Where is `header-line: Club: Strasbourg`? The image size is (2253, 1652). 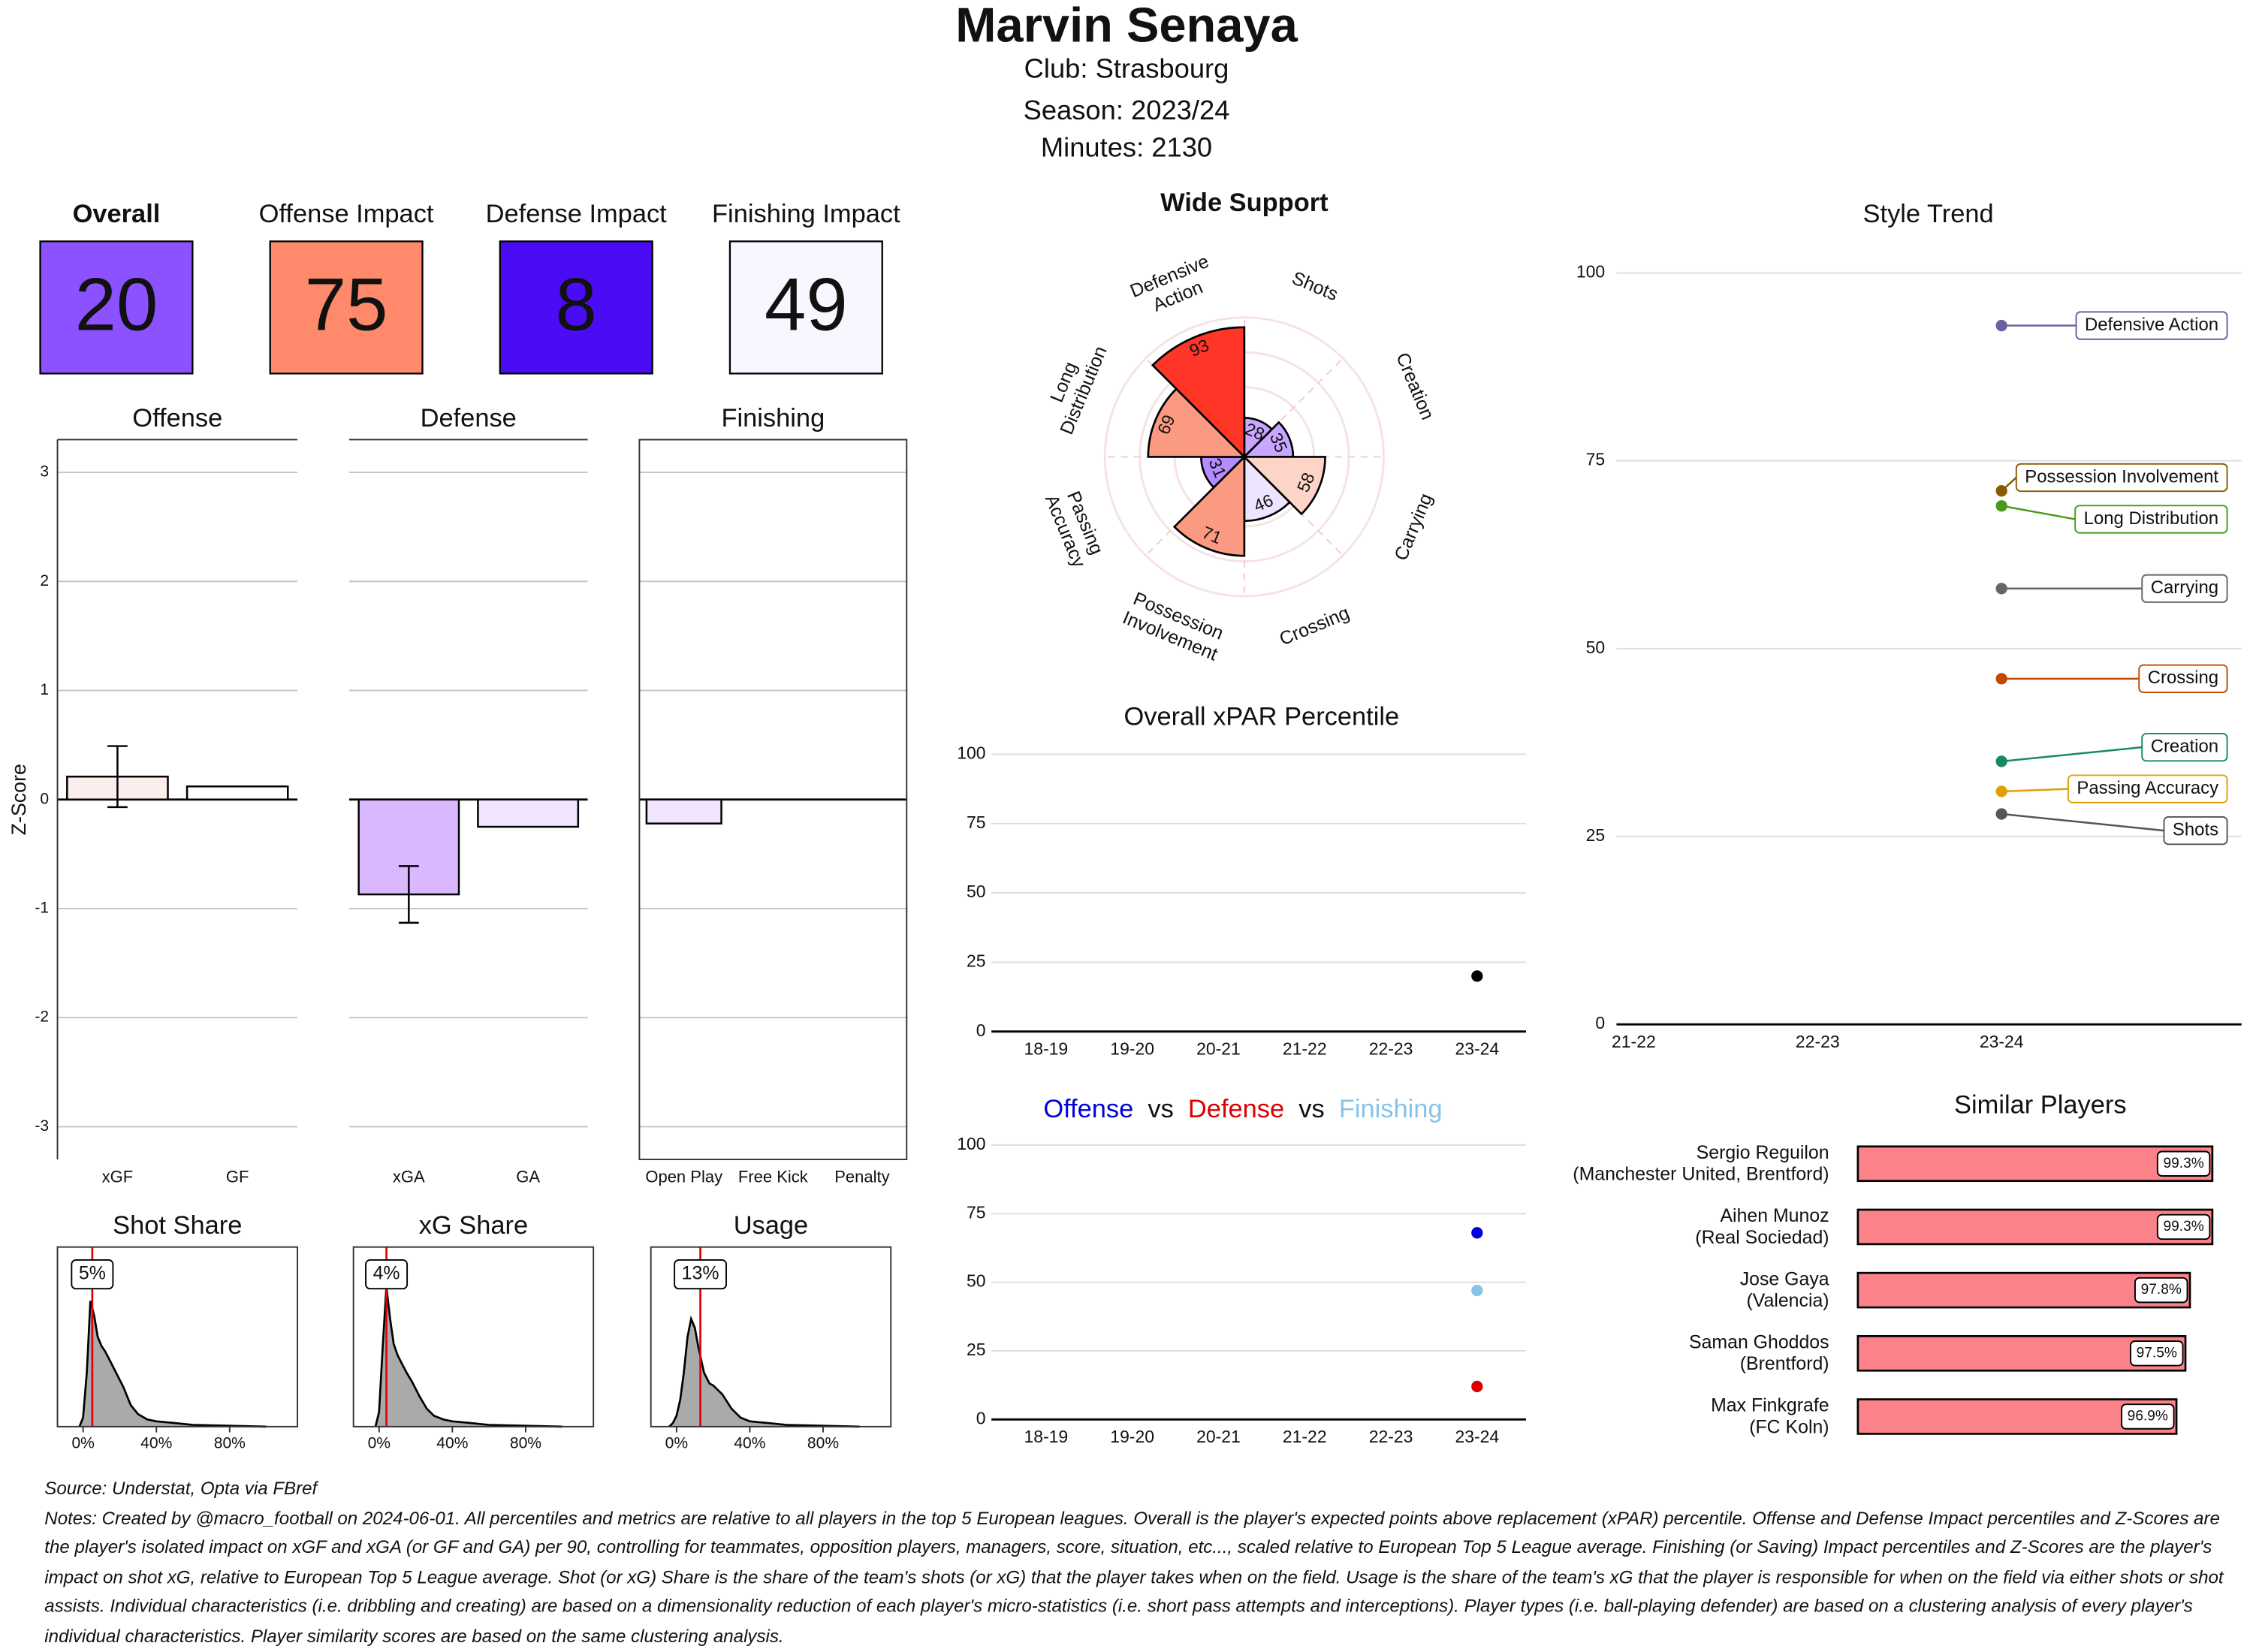 header-line: Club: Strasbourg is located at coordinates (1126, 68).